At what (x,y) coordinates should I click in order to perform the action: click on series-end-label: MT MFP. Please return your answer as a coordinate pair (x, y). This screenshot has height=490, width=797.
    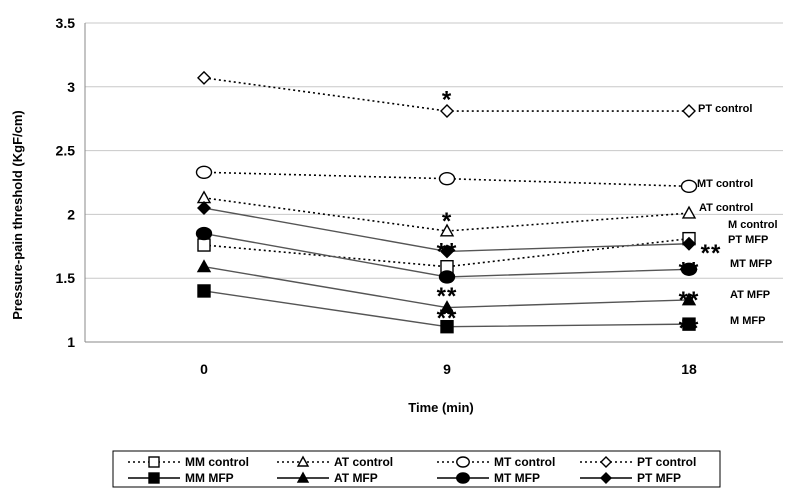
    Looking at the image, I should click on (751, 264).